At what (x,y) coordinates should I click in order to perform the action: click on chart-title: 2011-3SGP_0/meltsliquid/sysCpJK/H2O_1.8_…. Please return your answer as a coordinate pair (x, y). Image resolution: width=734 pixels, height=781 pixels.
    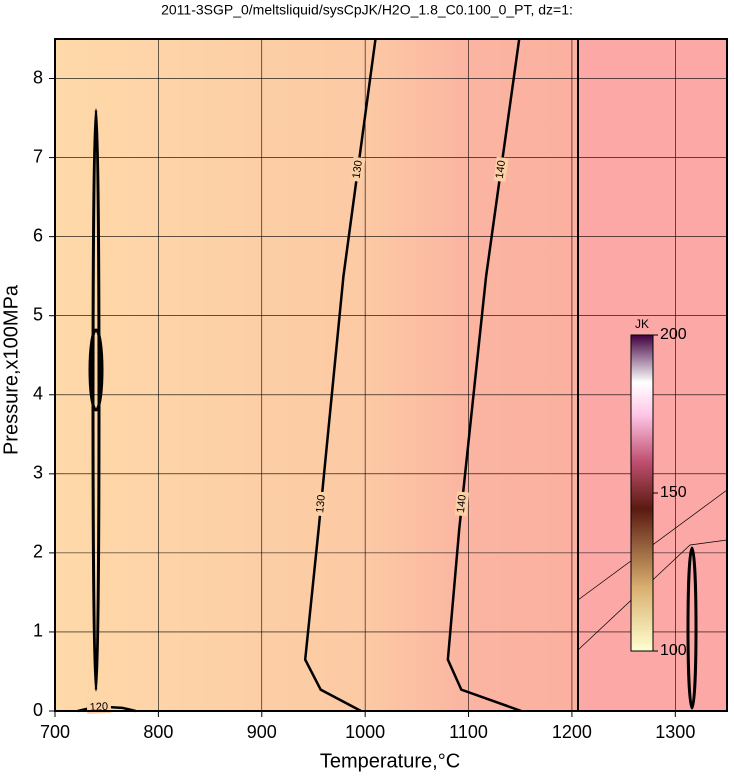
    Looking at the image, I should click on (367, 10).